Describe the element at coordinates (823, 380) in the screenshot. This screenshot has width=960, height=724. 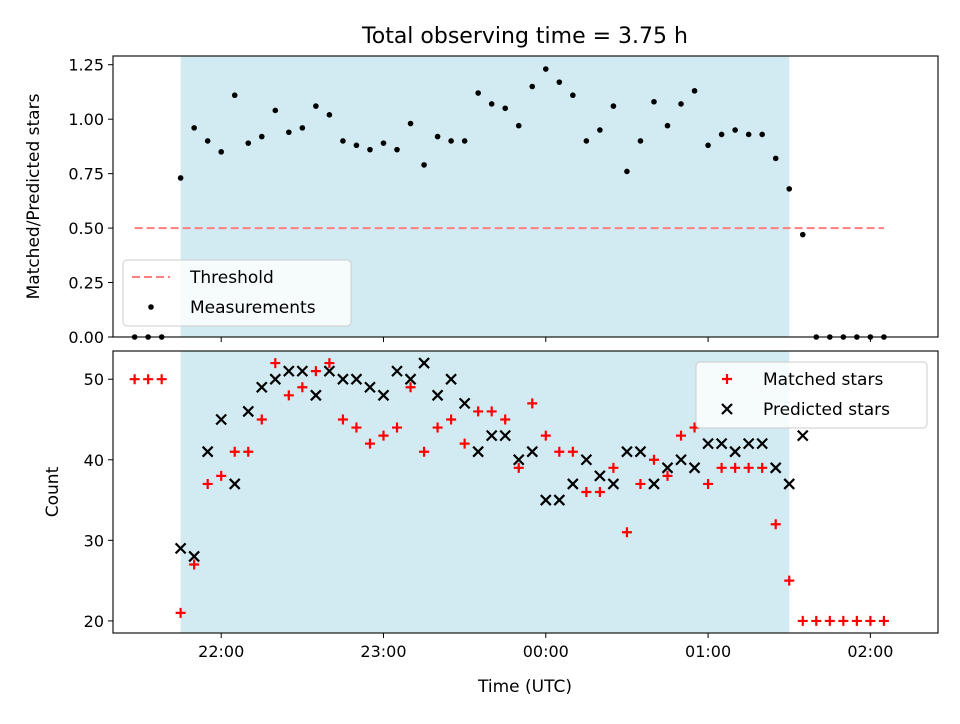
I see `legend-matched-label: Matched stars` at that location.